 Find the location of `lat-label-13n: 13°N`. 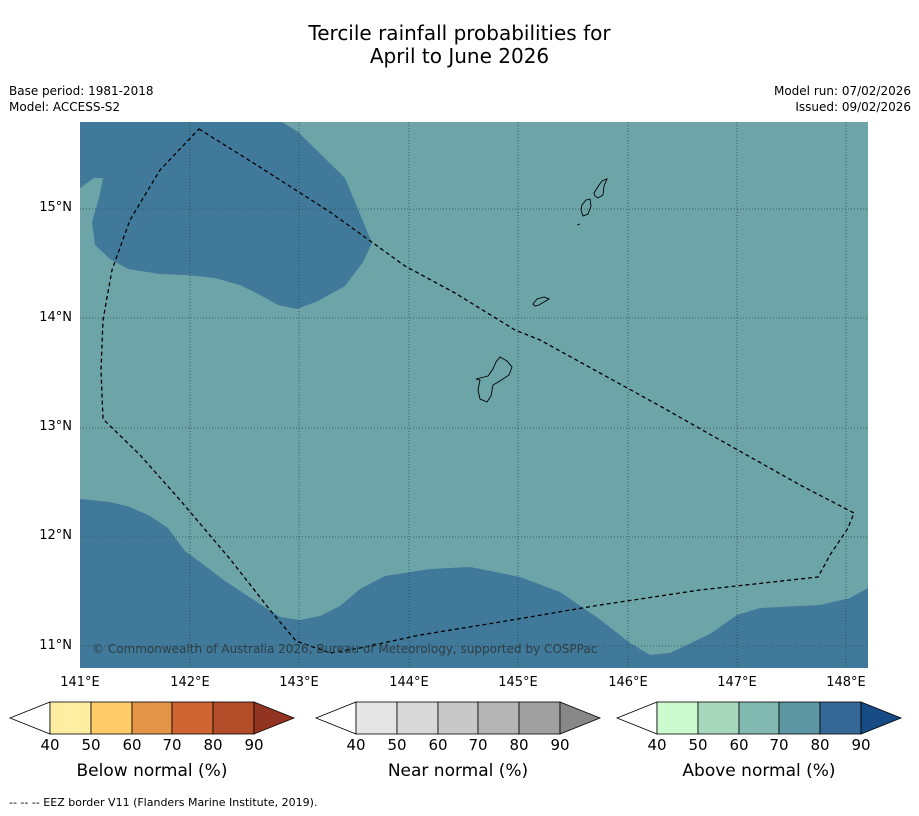

lat-label-13n: 13°N is located at coordinates (55, 426).